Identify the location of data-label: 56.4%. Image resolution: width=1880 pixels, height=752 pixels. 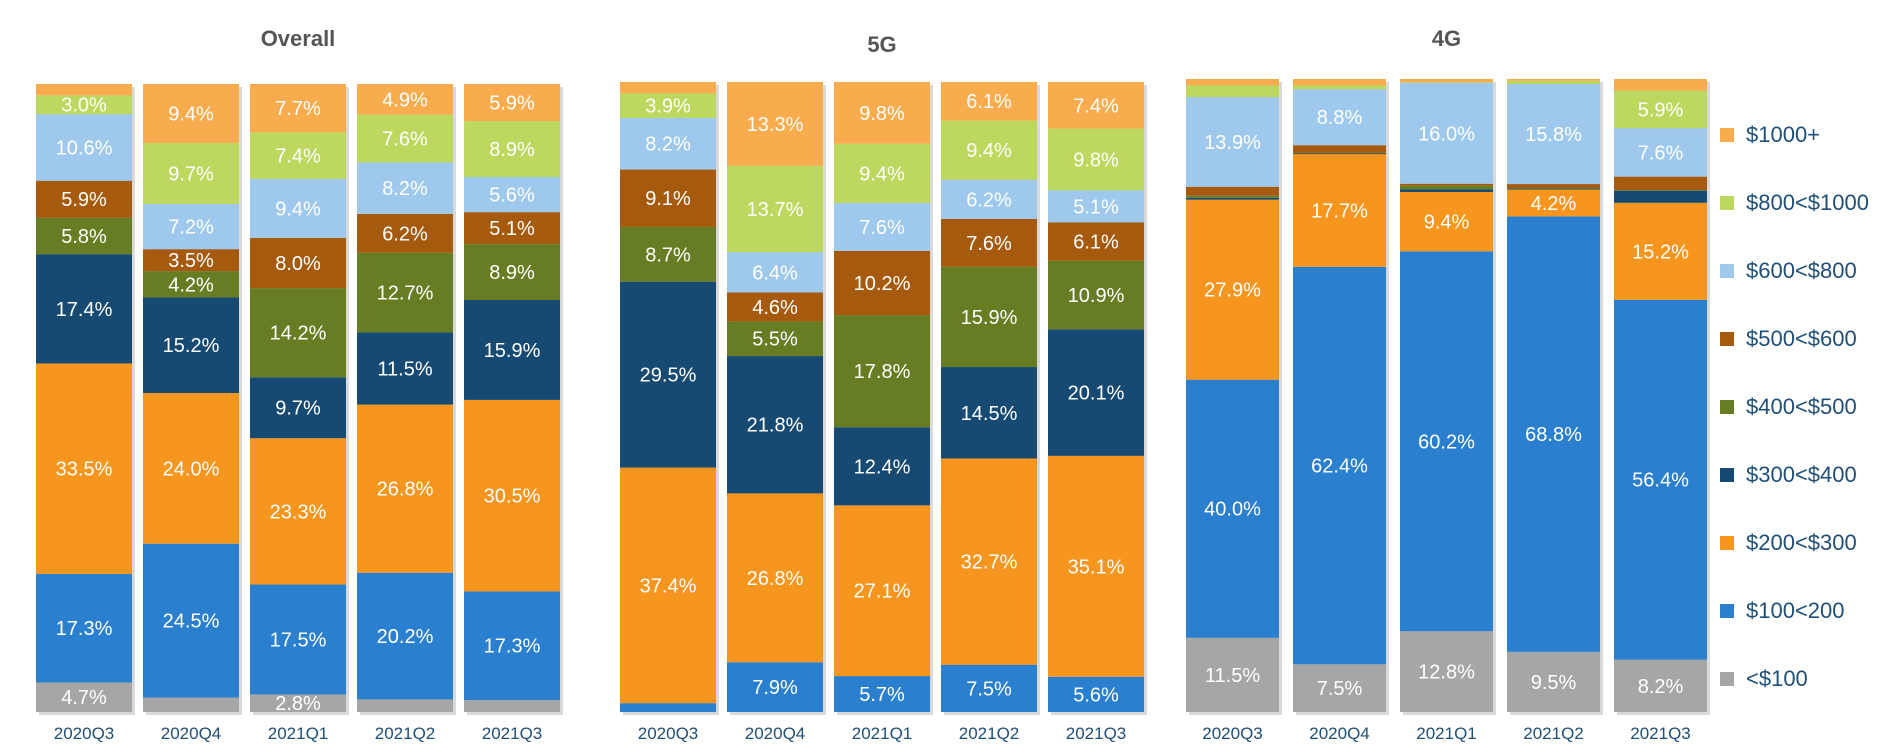
(1660, 481).